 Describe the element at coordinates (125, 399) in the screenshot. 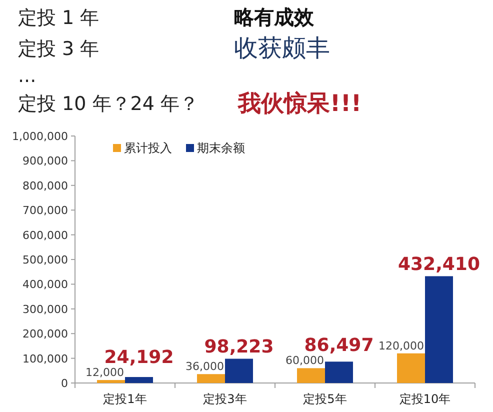

I see `x-tick-label: 定投1年` at that location.